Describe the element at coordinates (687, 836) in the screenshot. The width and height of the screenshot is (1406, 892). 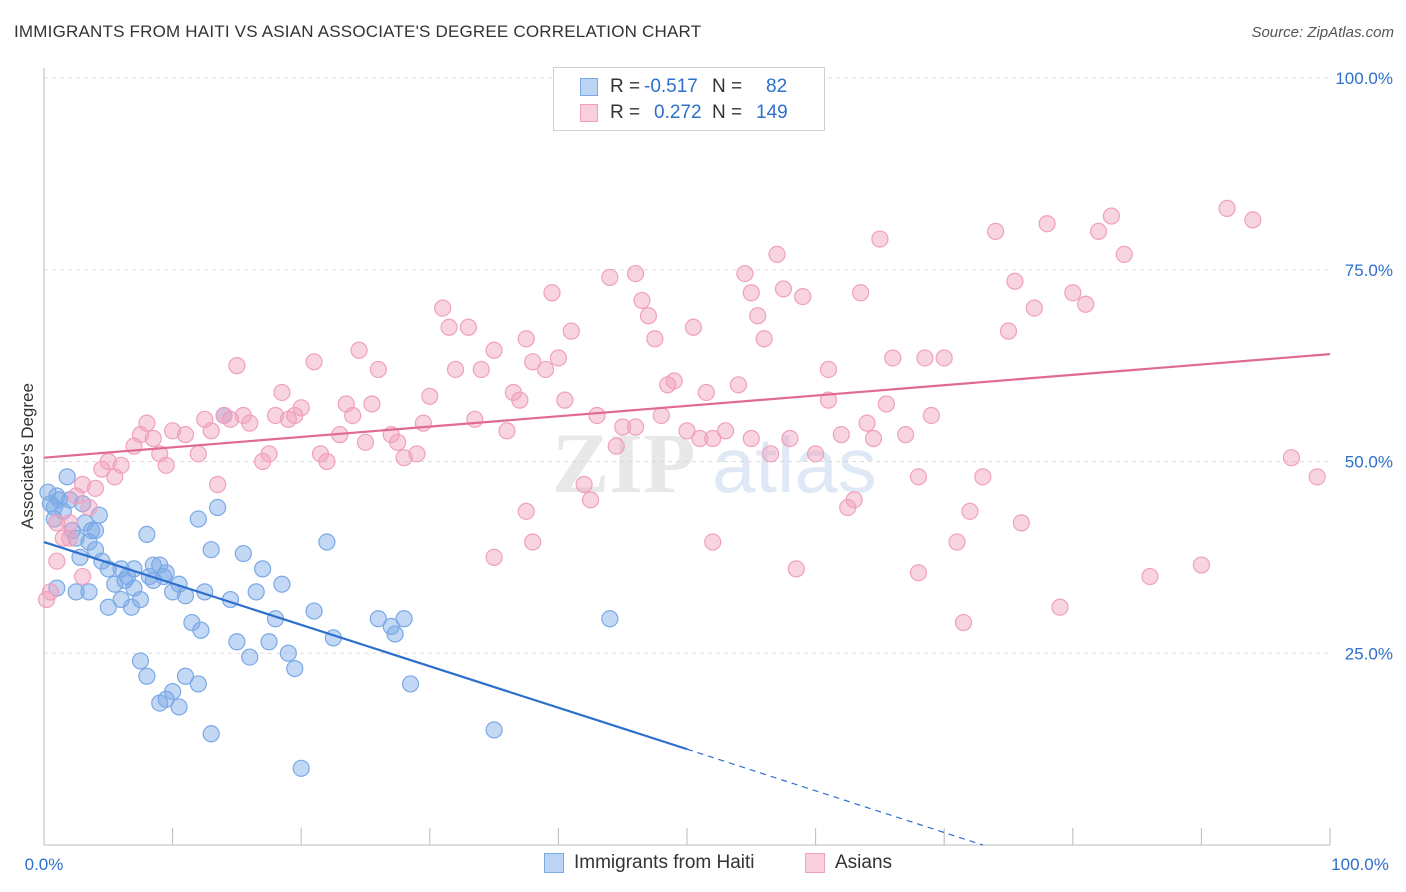
I see `x-axis-ticks` at that location.